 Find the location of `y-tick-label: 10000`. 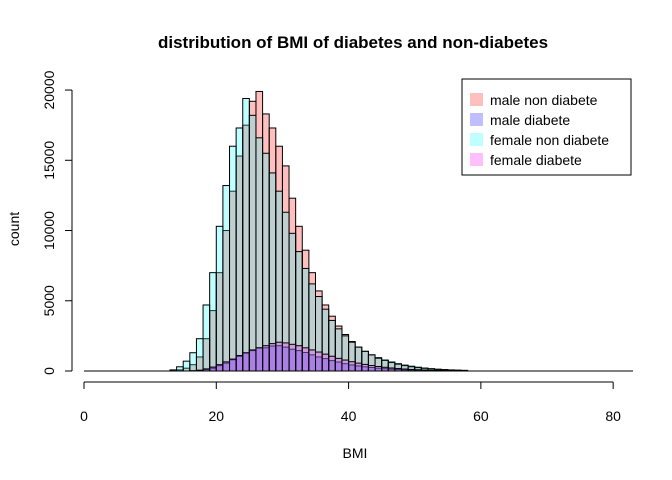

y-tick-label: 10000 is located at coordinates (49, 230).